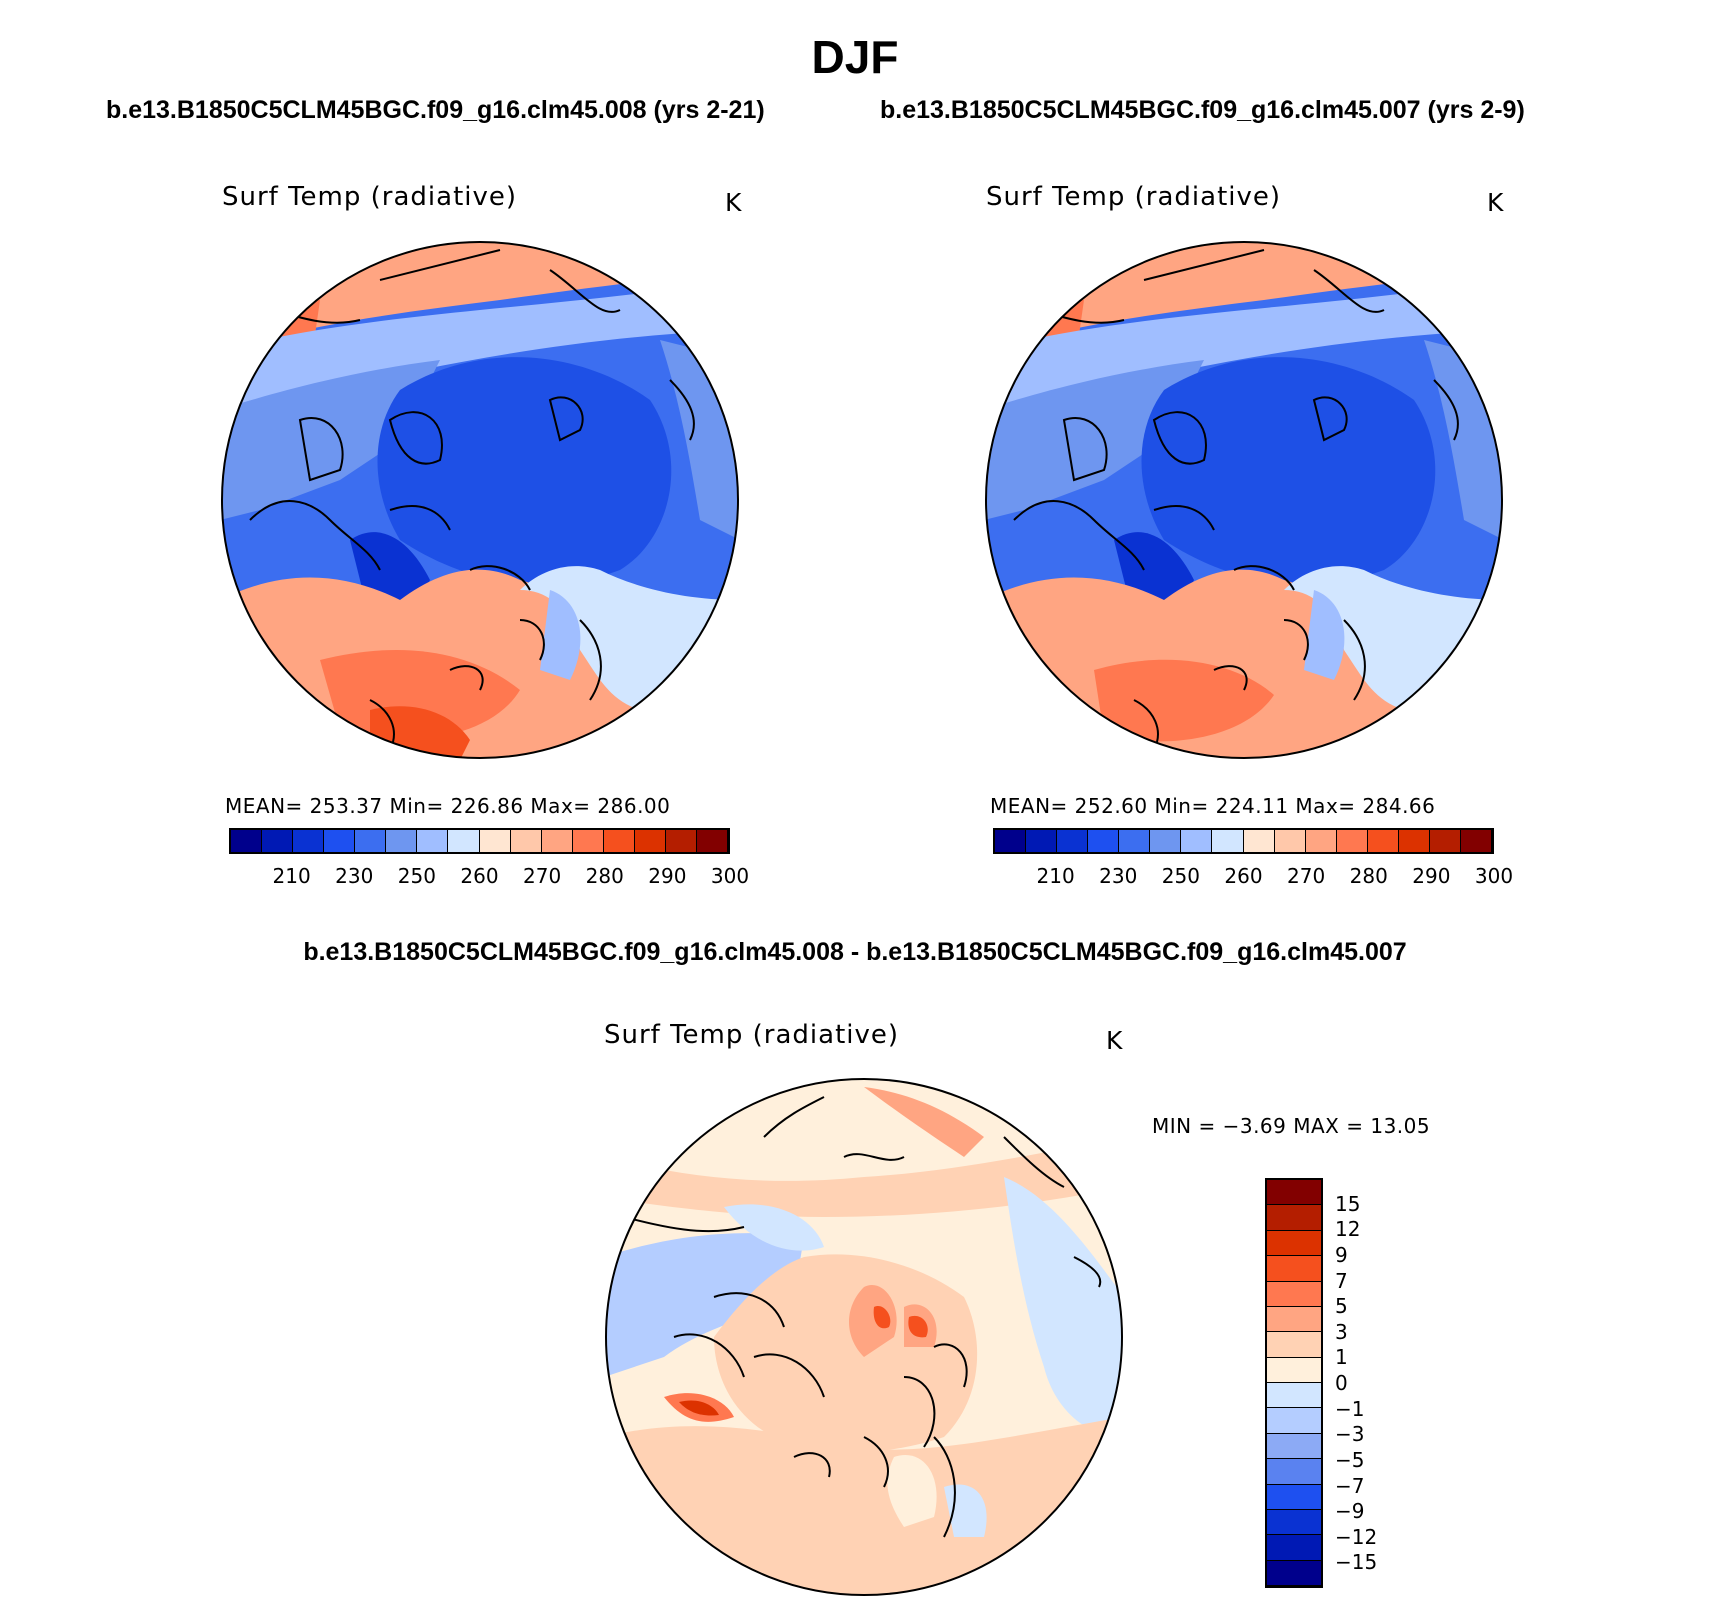 The width and height of the screenshot is (1710, 1597). What do you see at coordinates (1243, 876) in the screenshot?
I see `colorbar-right-tick-label: 260` at bounding box center [1243, 876].